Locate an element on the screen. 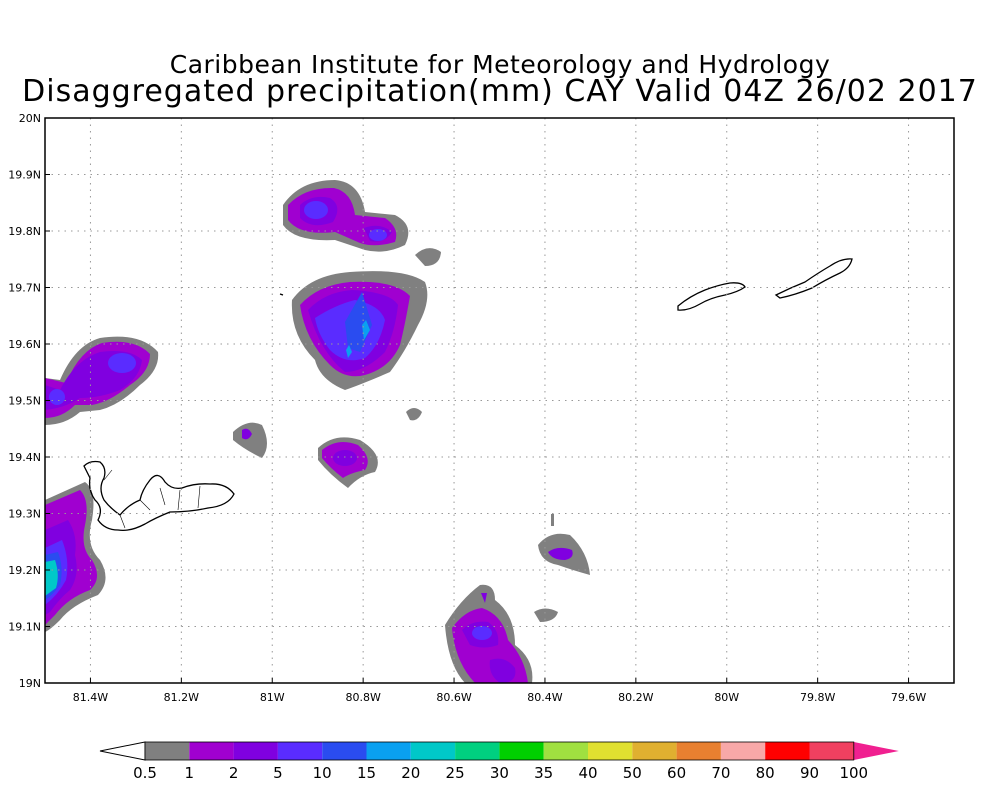  cayman-brac-coastline is located at coordinates (813, 278).